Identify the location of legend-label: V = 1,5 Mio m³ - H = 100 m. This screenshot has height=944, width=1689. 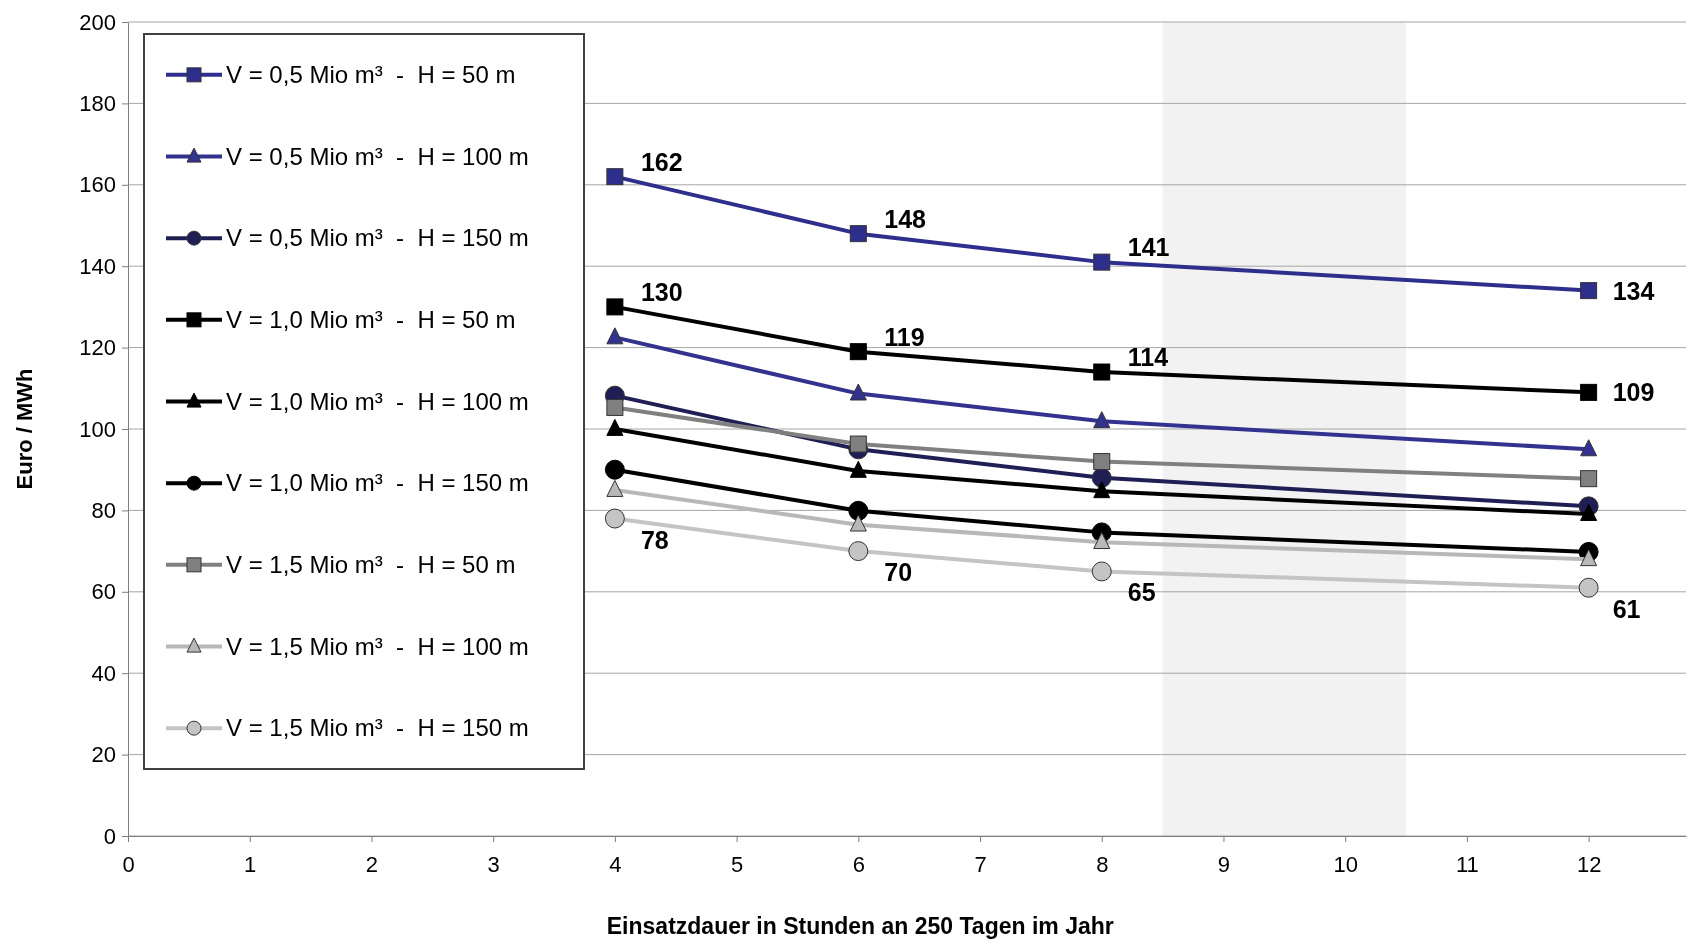
(377, 646).